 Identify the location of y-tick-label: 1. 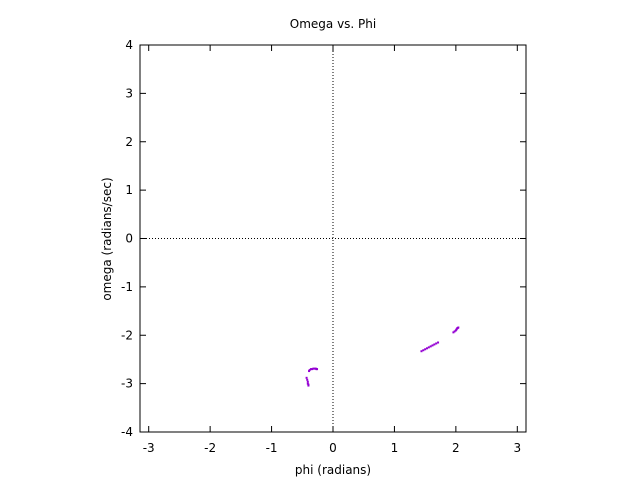
(129, 190).